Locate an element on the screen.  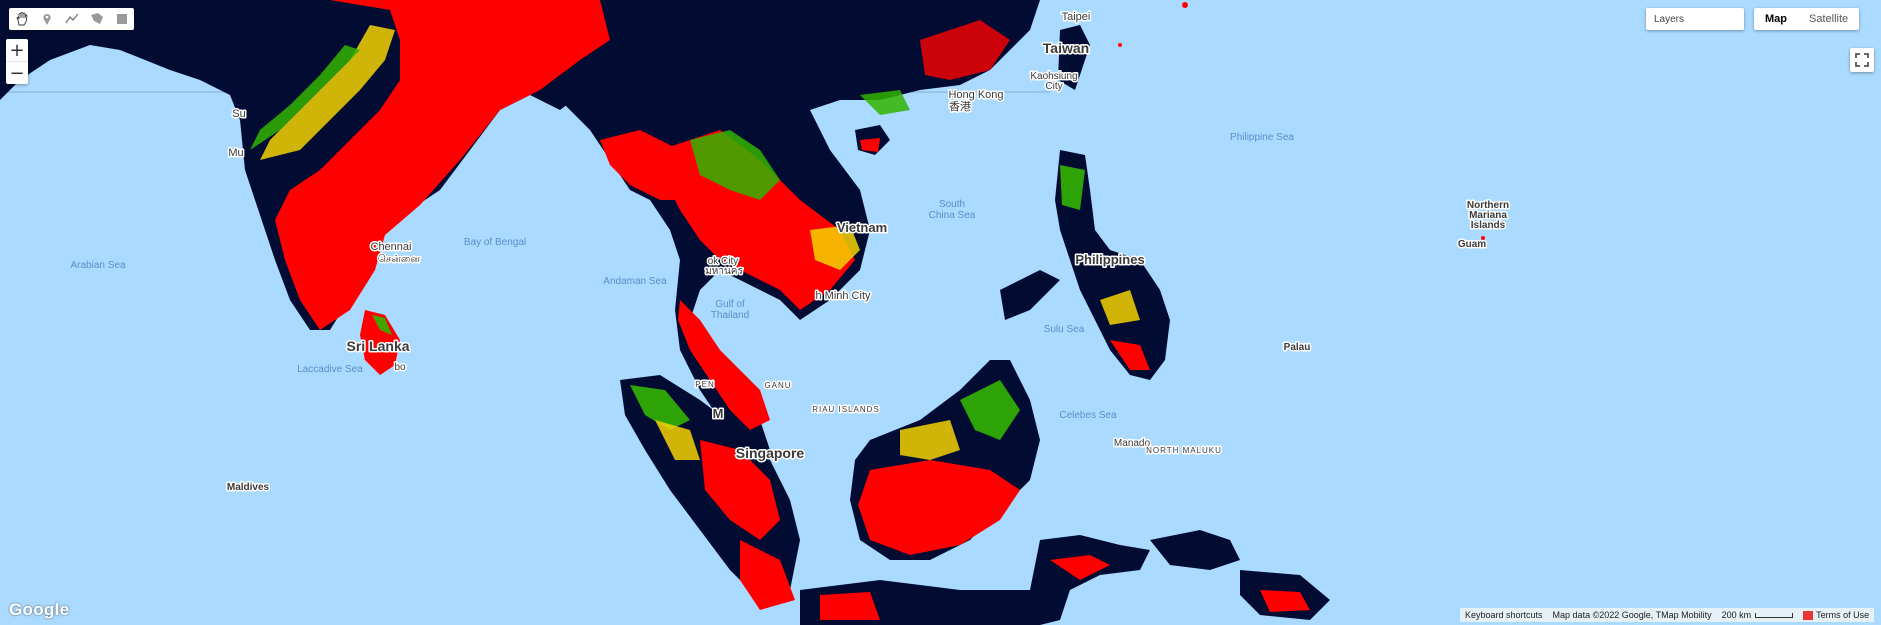
label-south-china-sea-2: China Sea is located at coordinates (952, 215).